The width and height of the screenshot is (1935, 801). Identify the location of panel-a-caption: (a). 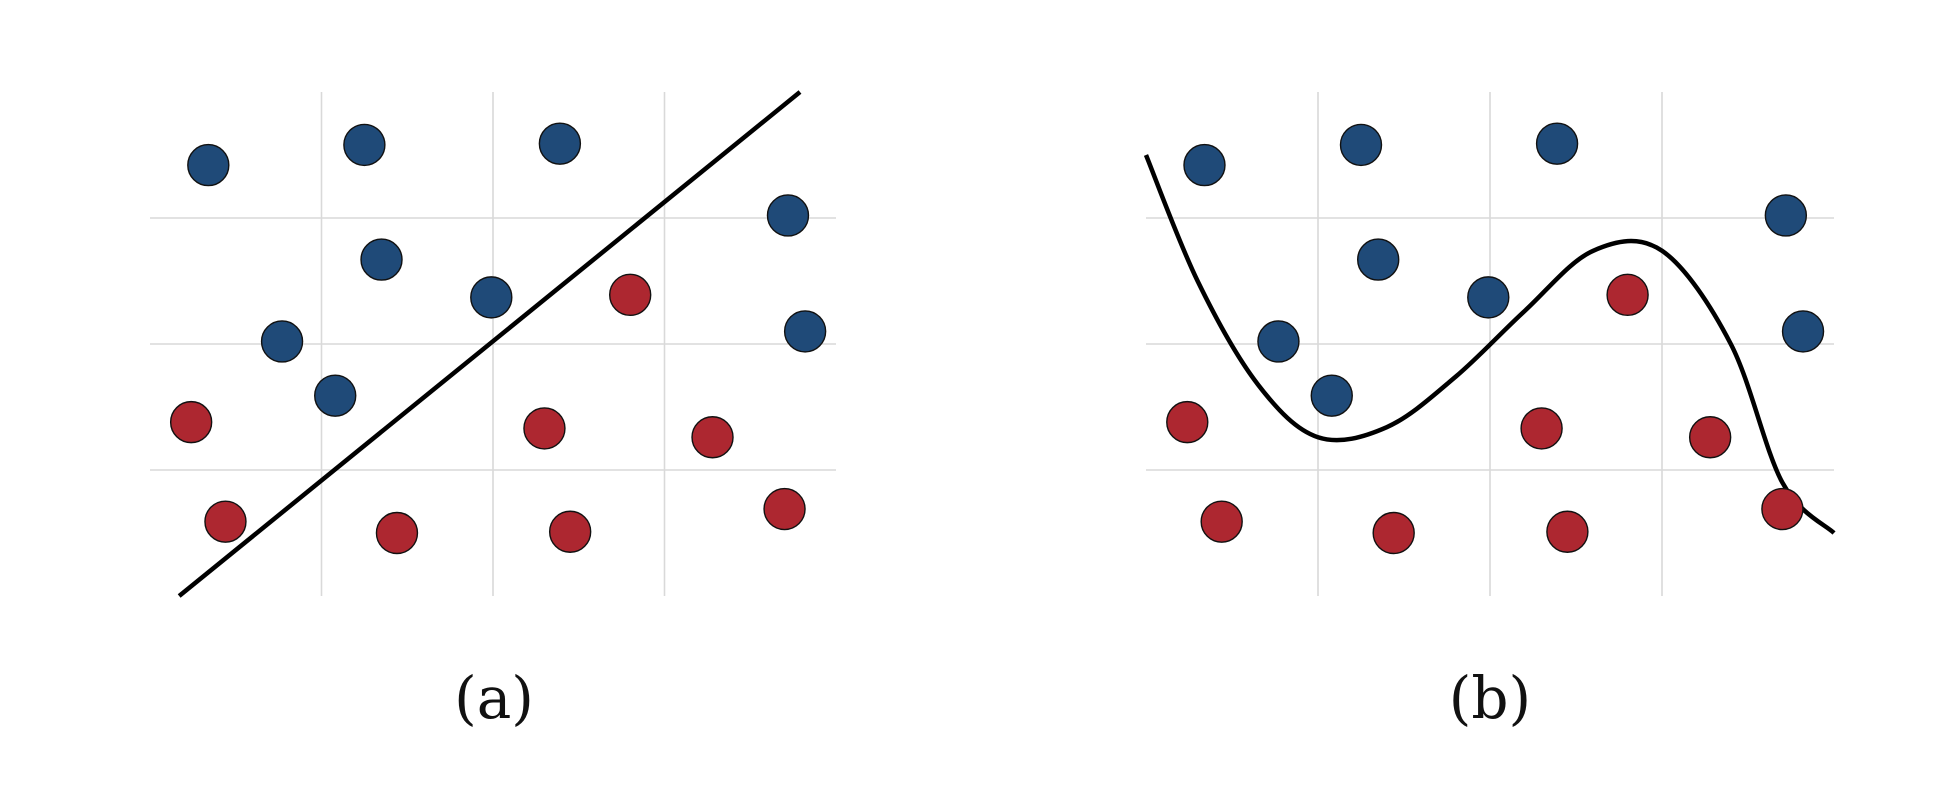
(494, 698).